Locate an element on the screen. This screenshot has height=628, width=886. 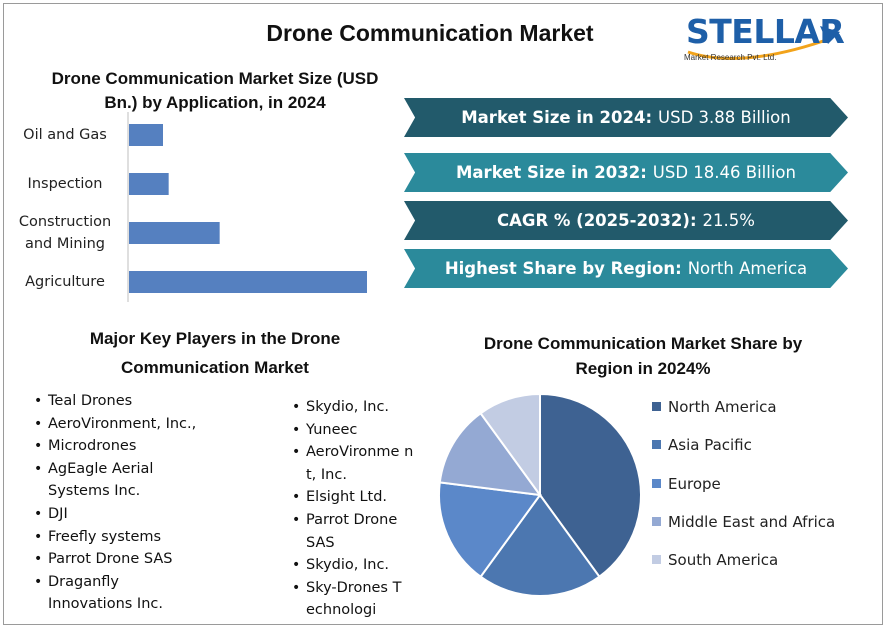
legend-item-north-america: North America is located at coordinates (743, 415).